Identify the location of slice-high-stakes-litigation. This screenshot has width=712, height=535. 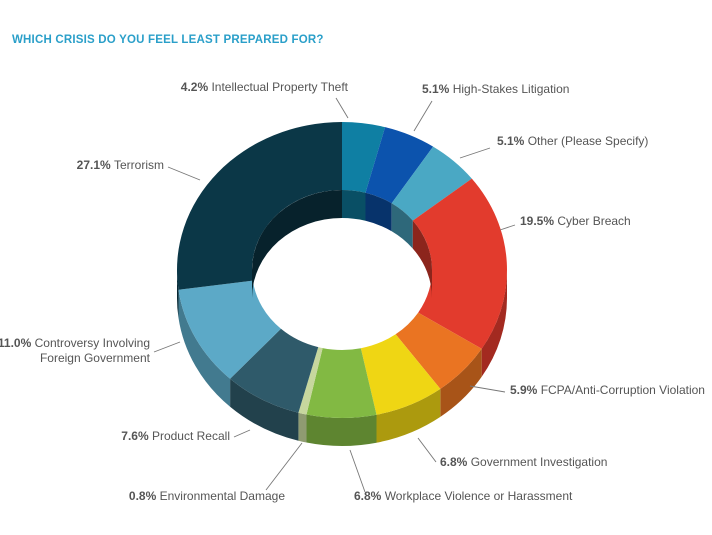
(399, 165).